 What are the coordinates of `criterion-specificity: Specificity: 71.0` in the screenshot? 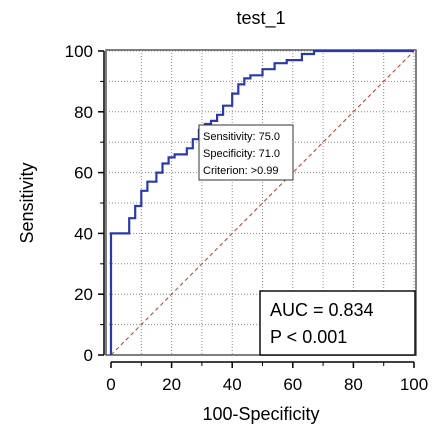 It's located at (241, 154).